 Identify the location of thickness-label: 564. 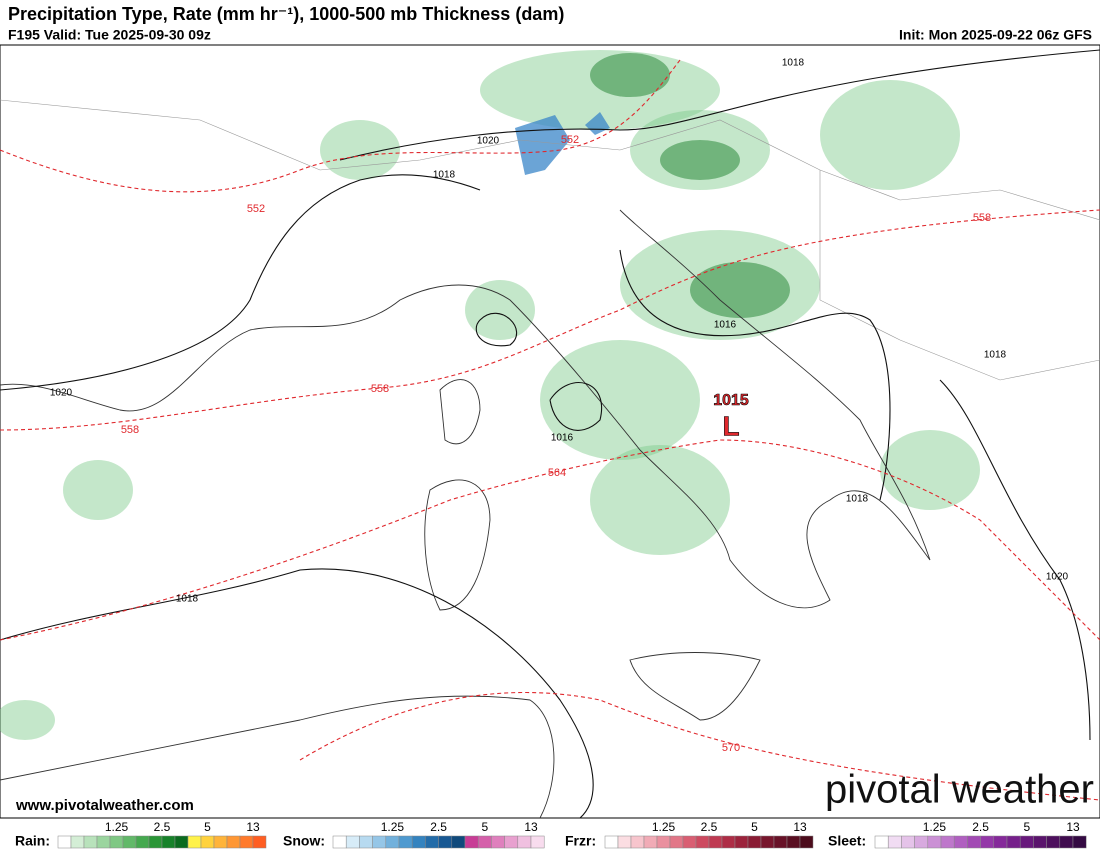
(557, 473).